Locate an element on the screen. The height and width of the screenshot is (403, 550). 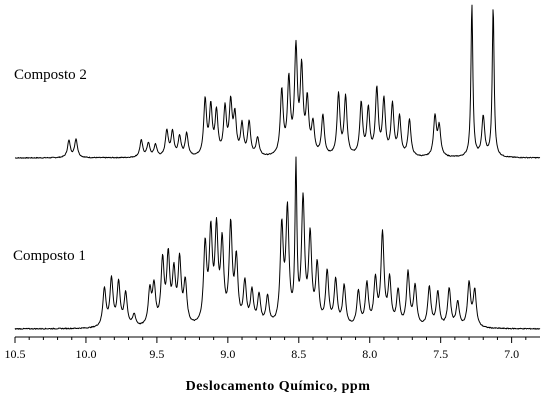
x-tick-label: 10.0 is located at coordinates (85, 354).